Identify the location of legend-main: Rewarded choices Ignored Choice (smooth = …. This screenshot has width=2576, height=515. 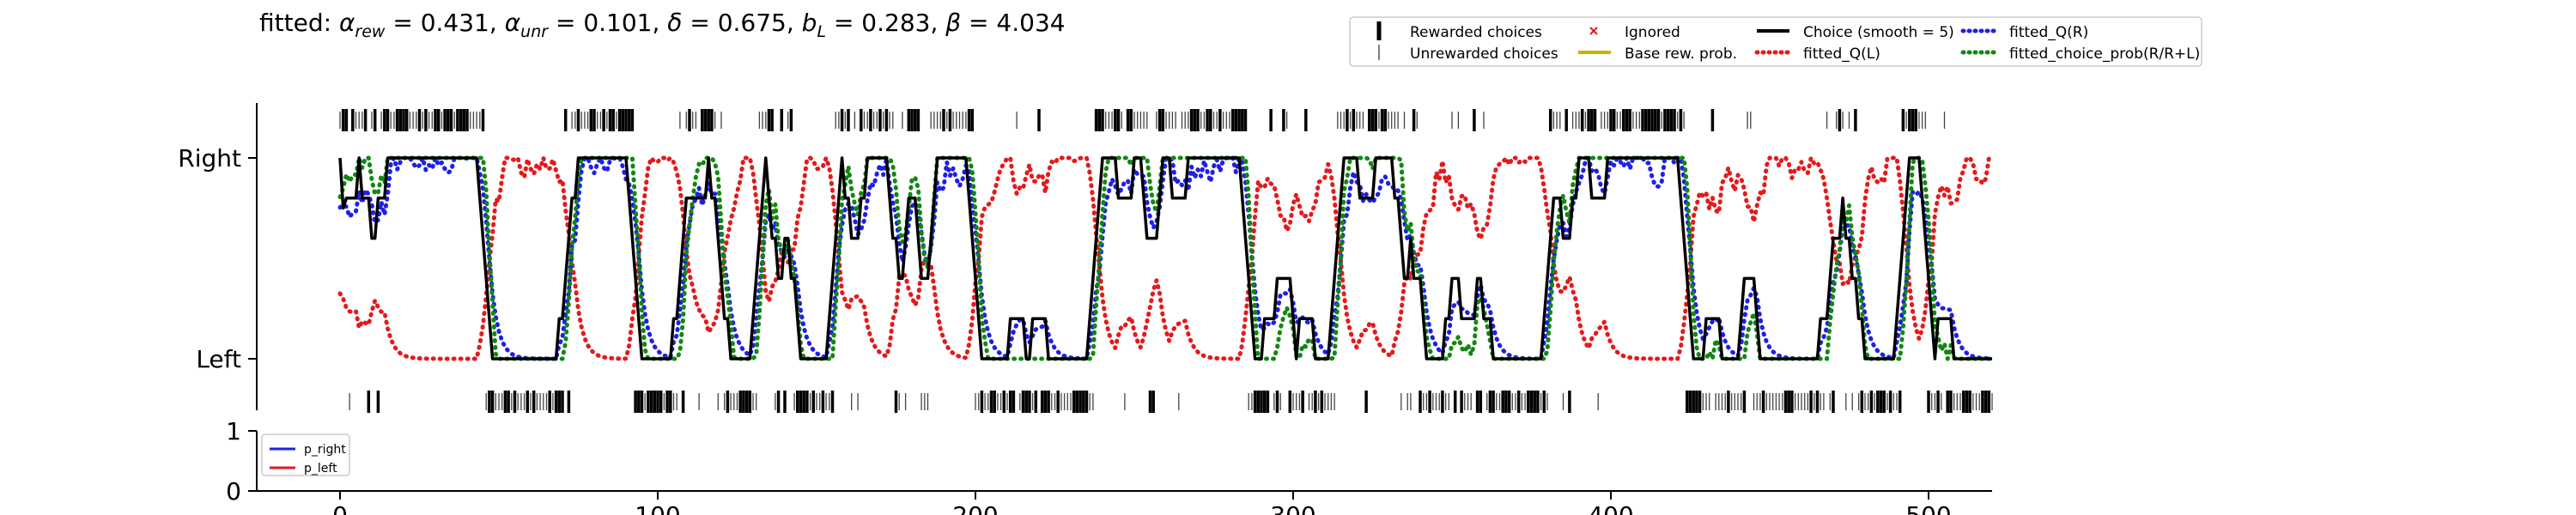
(1776, 41).